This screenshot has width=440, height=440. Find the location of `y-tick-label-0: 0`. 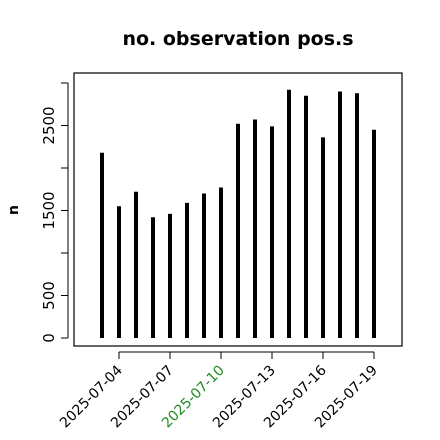

y-tick-label-0: 0 is located at coordinates (49, 338).